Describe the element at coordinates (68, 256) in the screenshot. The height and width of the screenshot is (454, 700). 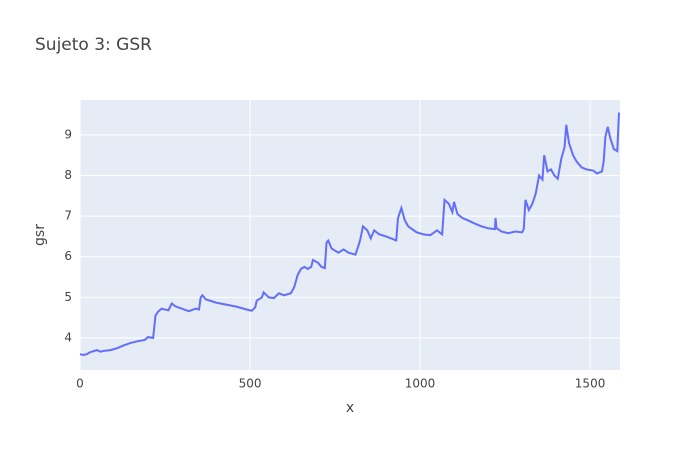
I see `y-tick-label: 6` at that location.